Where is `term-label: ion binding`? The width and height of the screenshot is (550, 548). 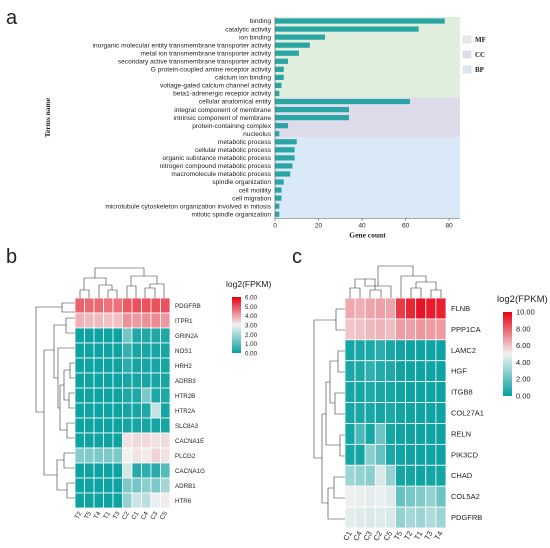
term-label: ion binding is located at coordinates (255, 37).